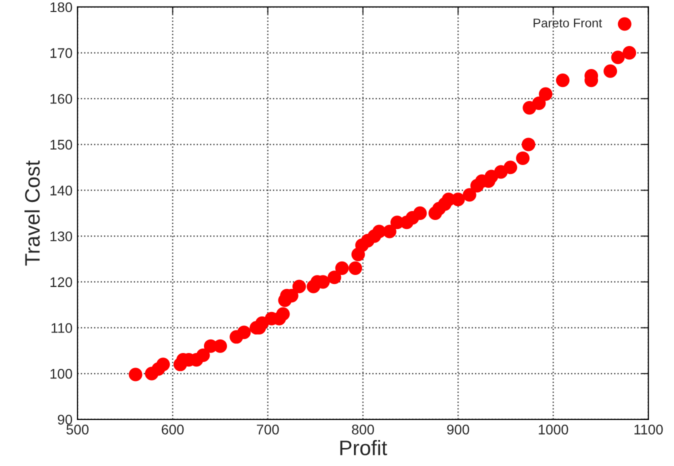 The width and height of the screenshot is (674, 466). I want to click on x-tick-label: 800, so click(363, 429).